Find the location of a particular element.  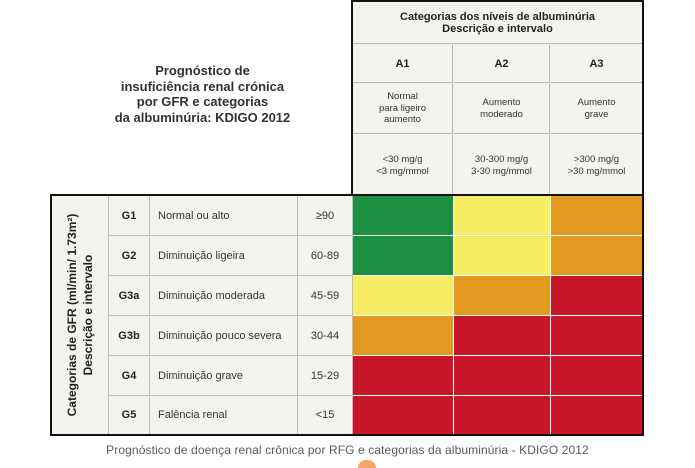

gfr-description-g5: Falência renal is located at coordinates (224, 415).